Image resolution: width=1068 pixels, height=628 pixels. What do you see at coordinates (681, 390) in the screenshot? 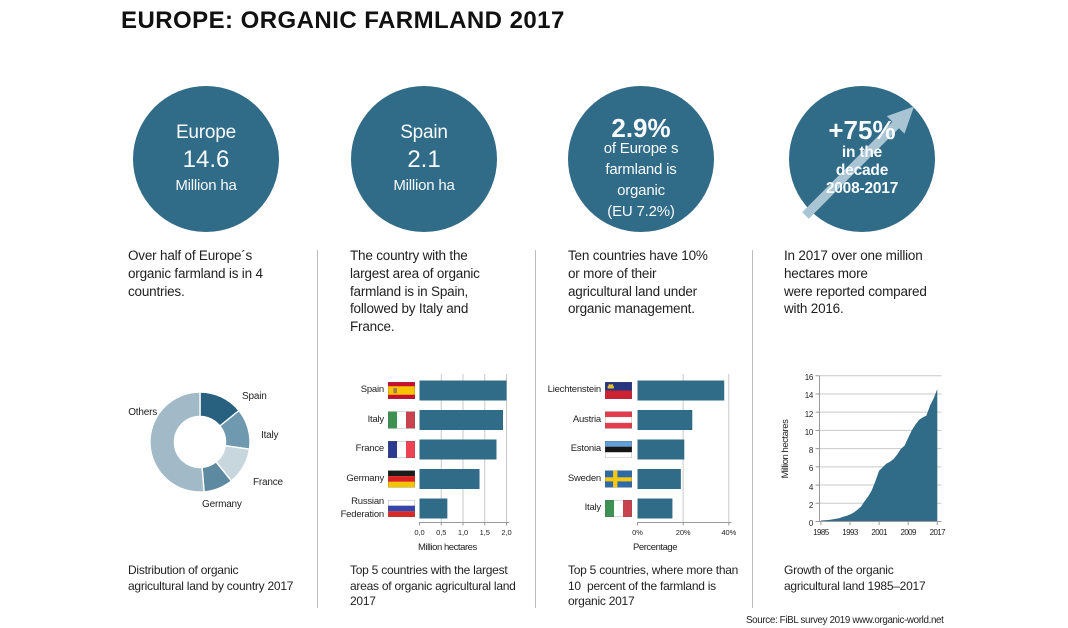
I see `bar-li` at bounding box center [681, 390].